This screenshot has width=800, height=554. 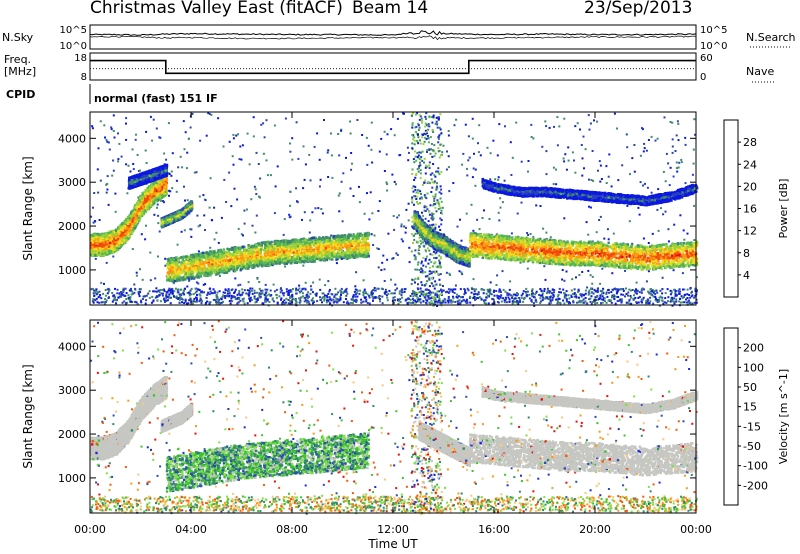 What do you see at coordinates (750, 142) in the screenshot?
I see `power-cbar-label-6: 28` at bounding box center [750, 142].